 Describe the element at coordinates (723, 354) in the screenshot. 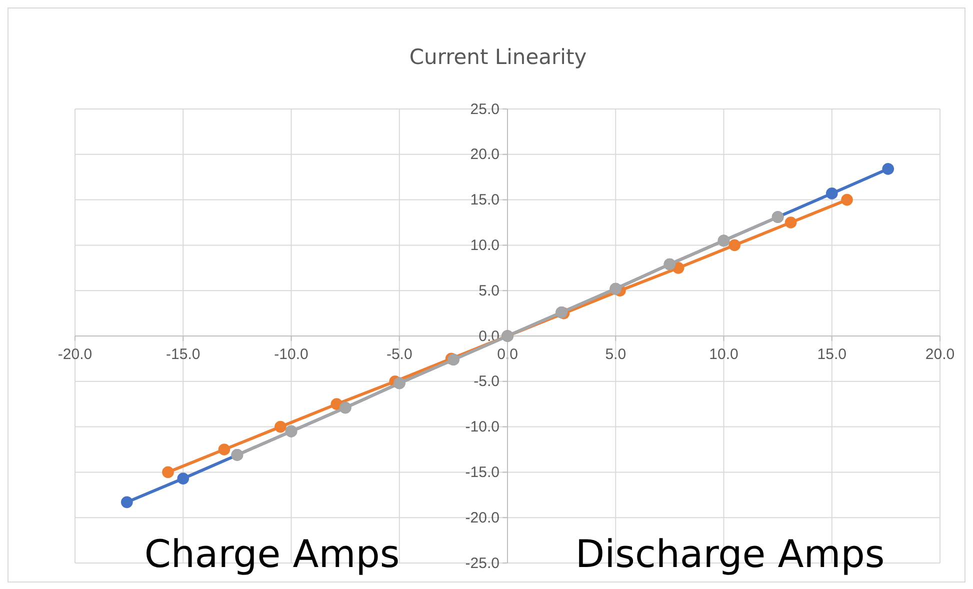

I see `x-tick-label: 10.0` at that location.